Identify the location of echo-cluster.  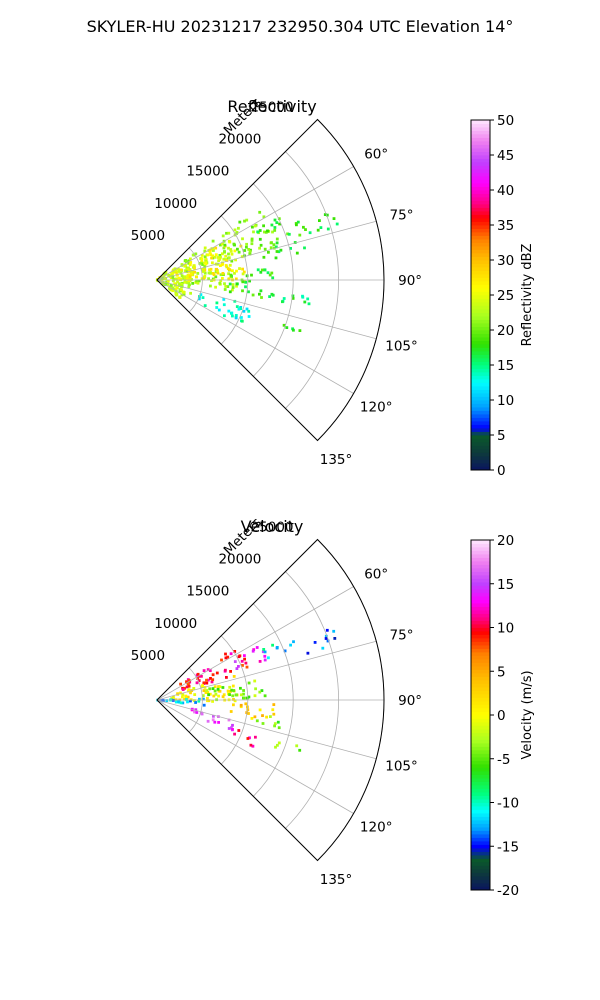
(252, 711).